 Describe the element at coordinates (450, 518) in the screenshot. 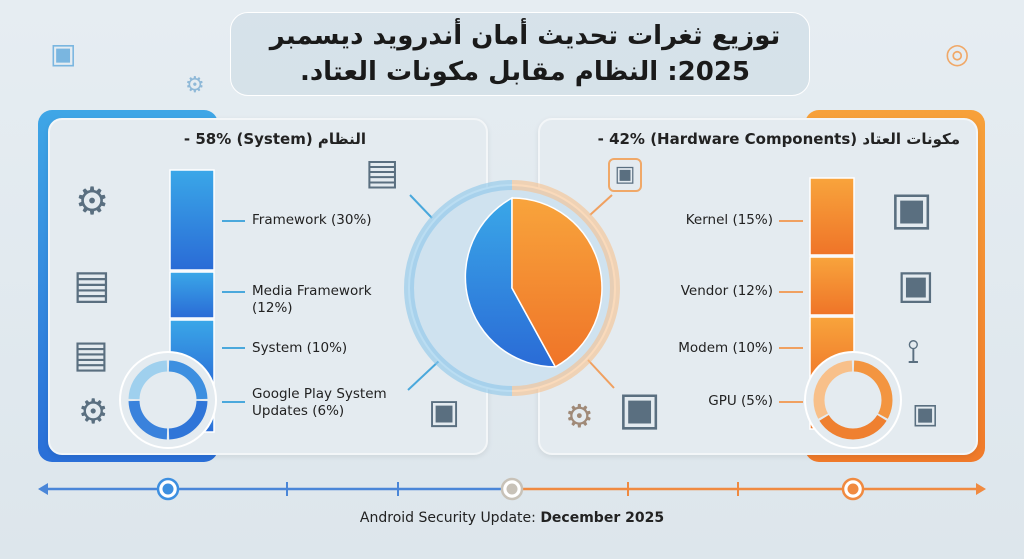

I see `footer-prefix: Android Security Update:` at that location.